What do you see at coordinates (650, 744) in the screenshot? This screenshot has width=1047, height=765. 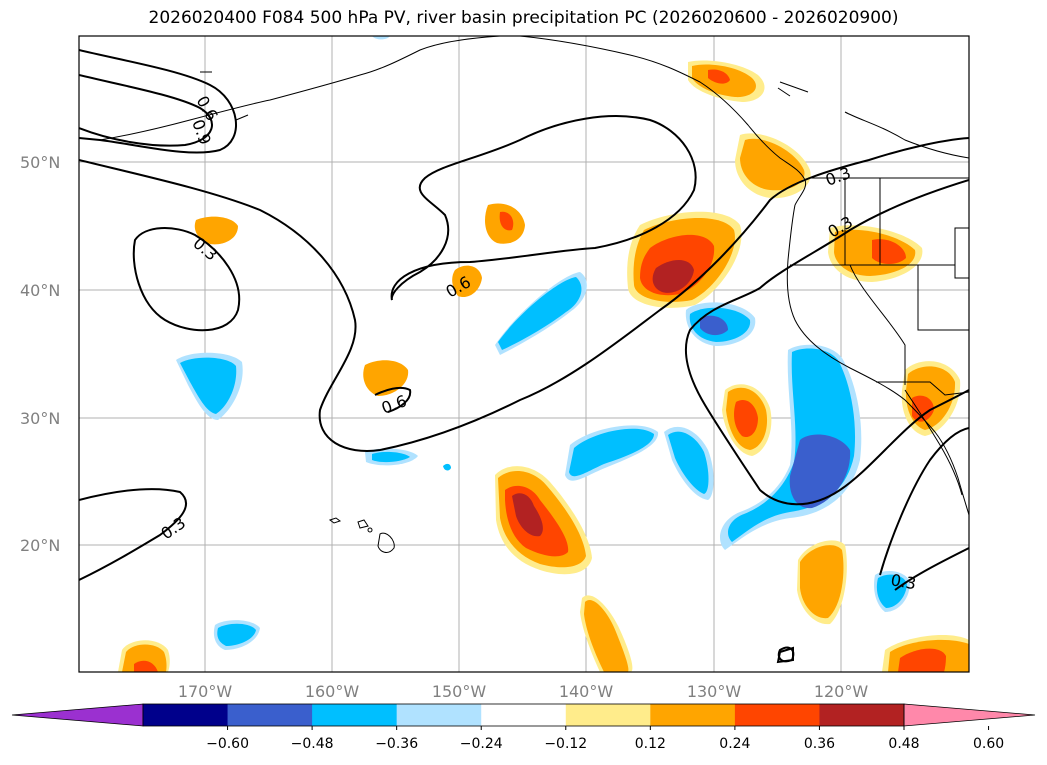 I see `colorbar-tick-label: 0.12` at bounding box center [650, 744].